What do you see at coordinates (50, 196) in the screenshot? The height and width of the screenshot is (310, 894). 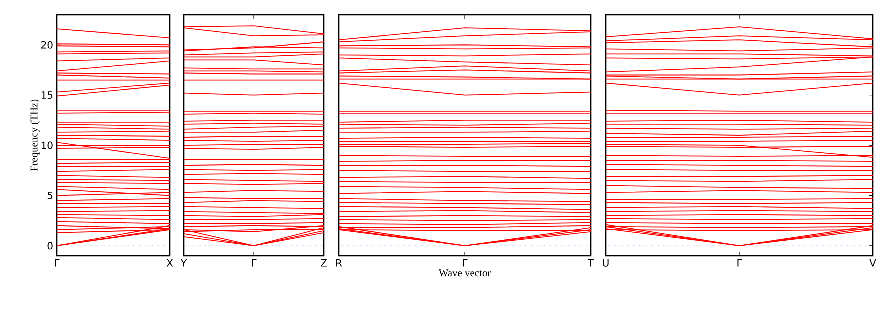 I see `y-tick-label: 5` at bounding box center [50, 196].